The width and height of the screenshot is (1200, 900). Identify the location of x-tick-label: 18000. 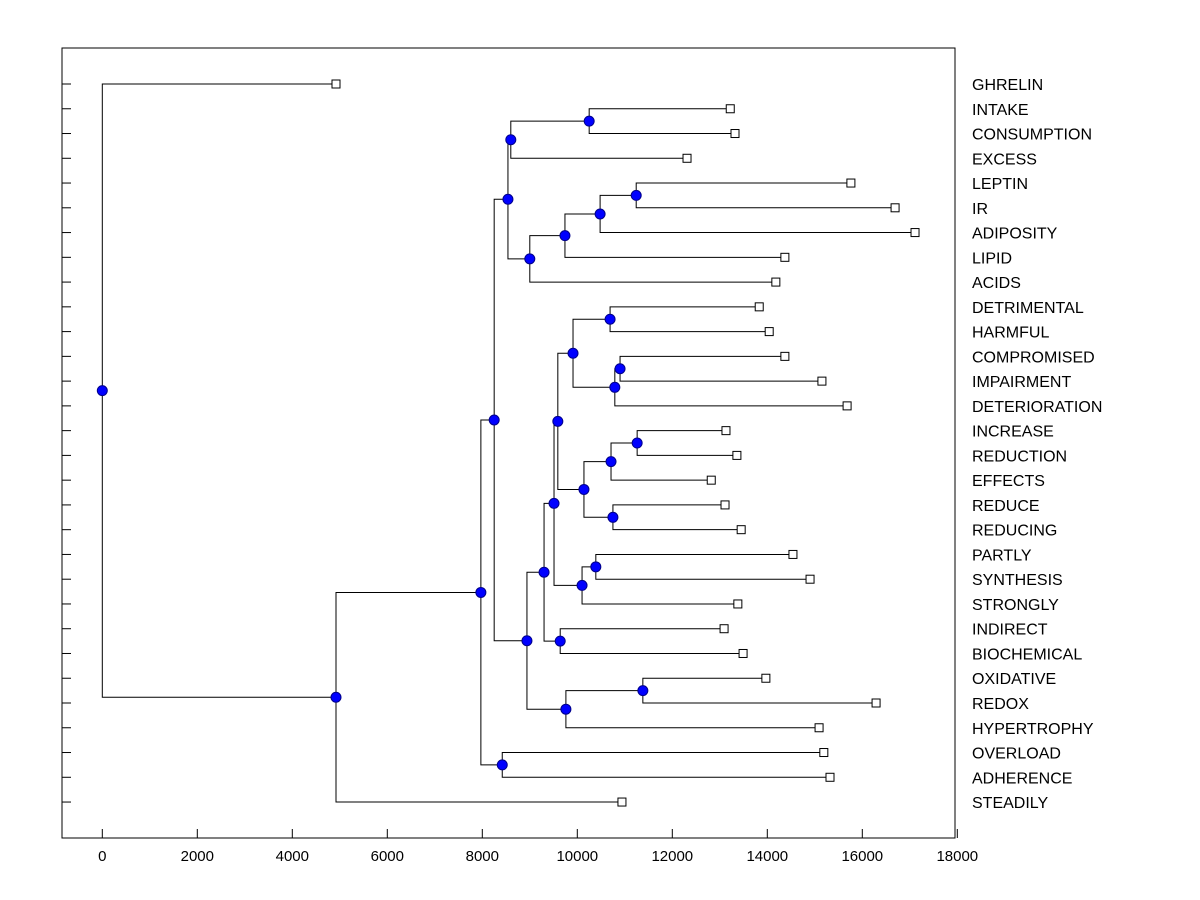
(957, 856).